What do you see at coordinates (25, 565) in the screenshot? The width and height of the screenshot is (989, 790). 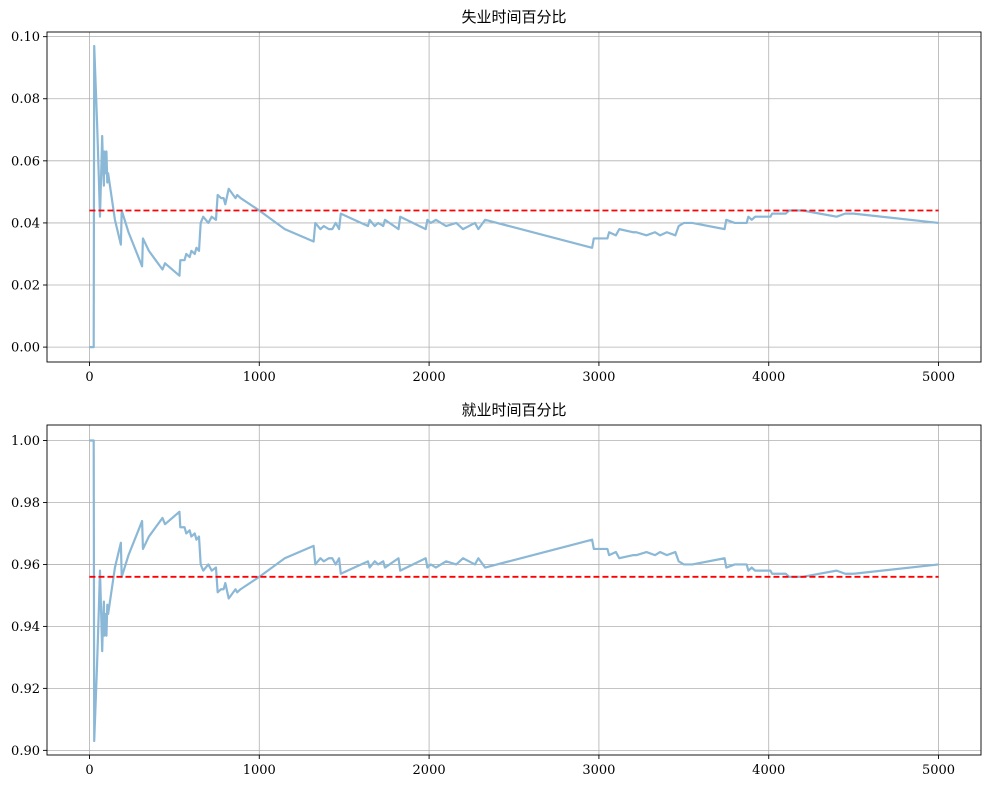 I see `y-tick-label: 0.96` at bounding box center [25, 565].